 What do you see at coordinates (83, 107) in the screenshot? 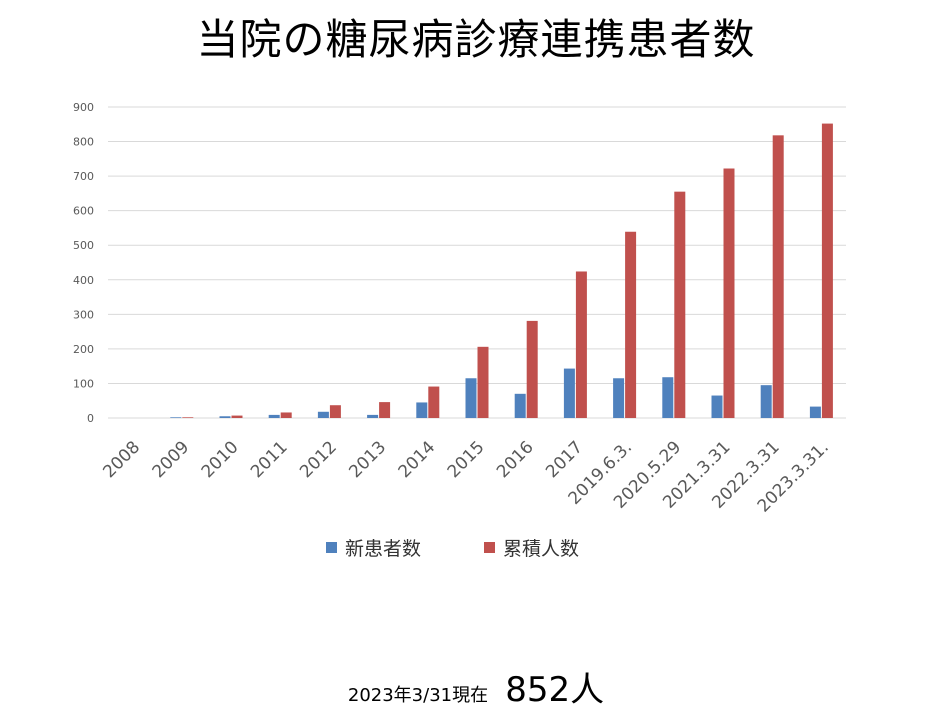
I see `y-tick-label-900: 900` at bounding box center [83, 107].